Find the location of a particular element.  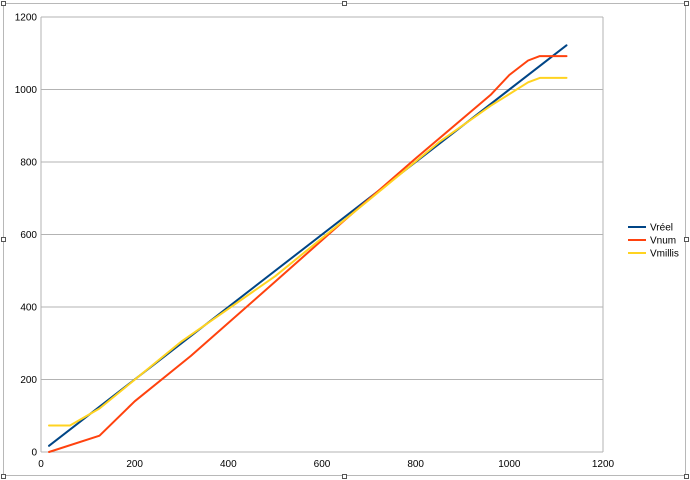

resize-handle-top is located at coordinates (344, 3).